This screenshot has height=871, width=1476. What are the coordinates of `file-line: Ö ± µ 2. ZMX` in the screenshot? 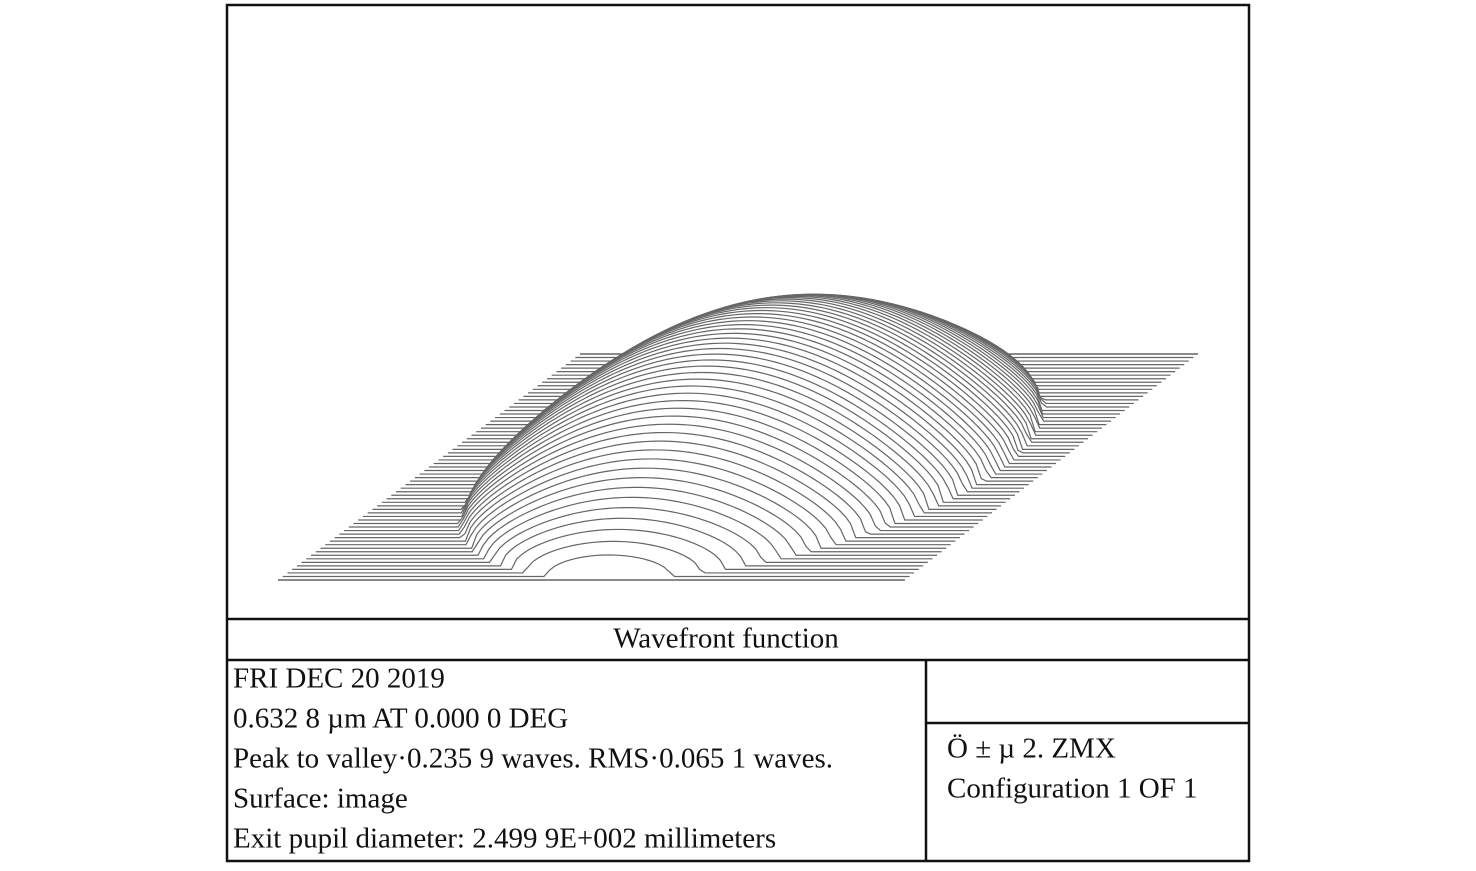 It's located at (1031, 749).